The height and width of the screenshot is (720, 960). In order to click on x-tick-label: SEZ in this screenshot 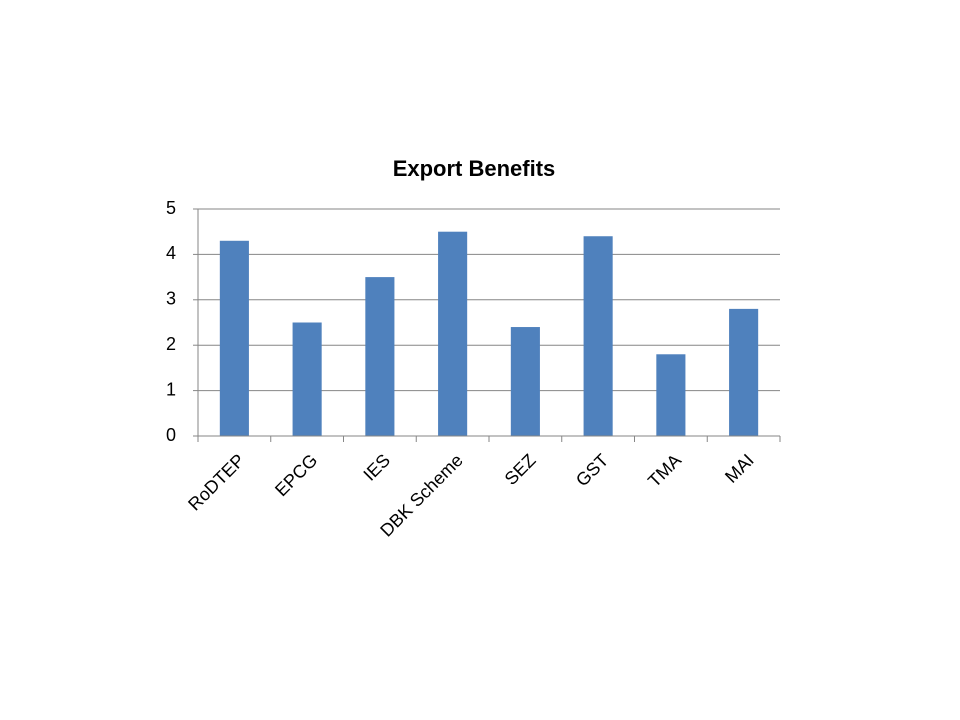, I will do `click(520, 469)`.